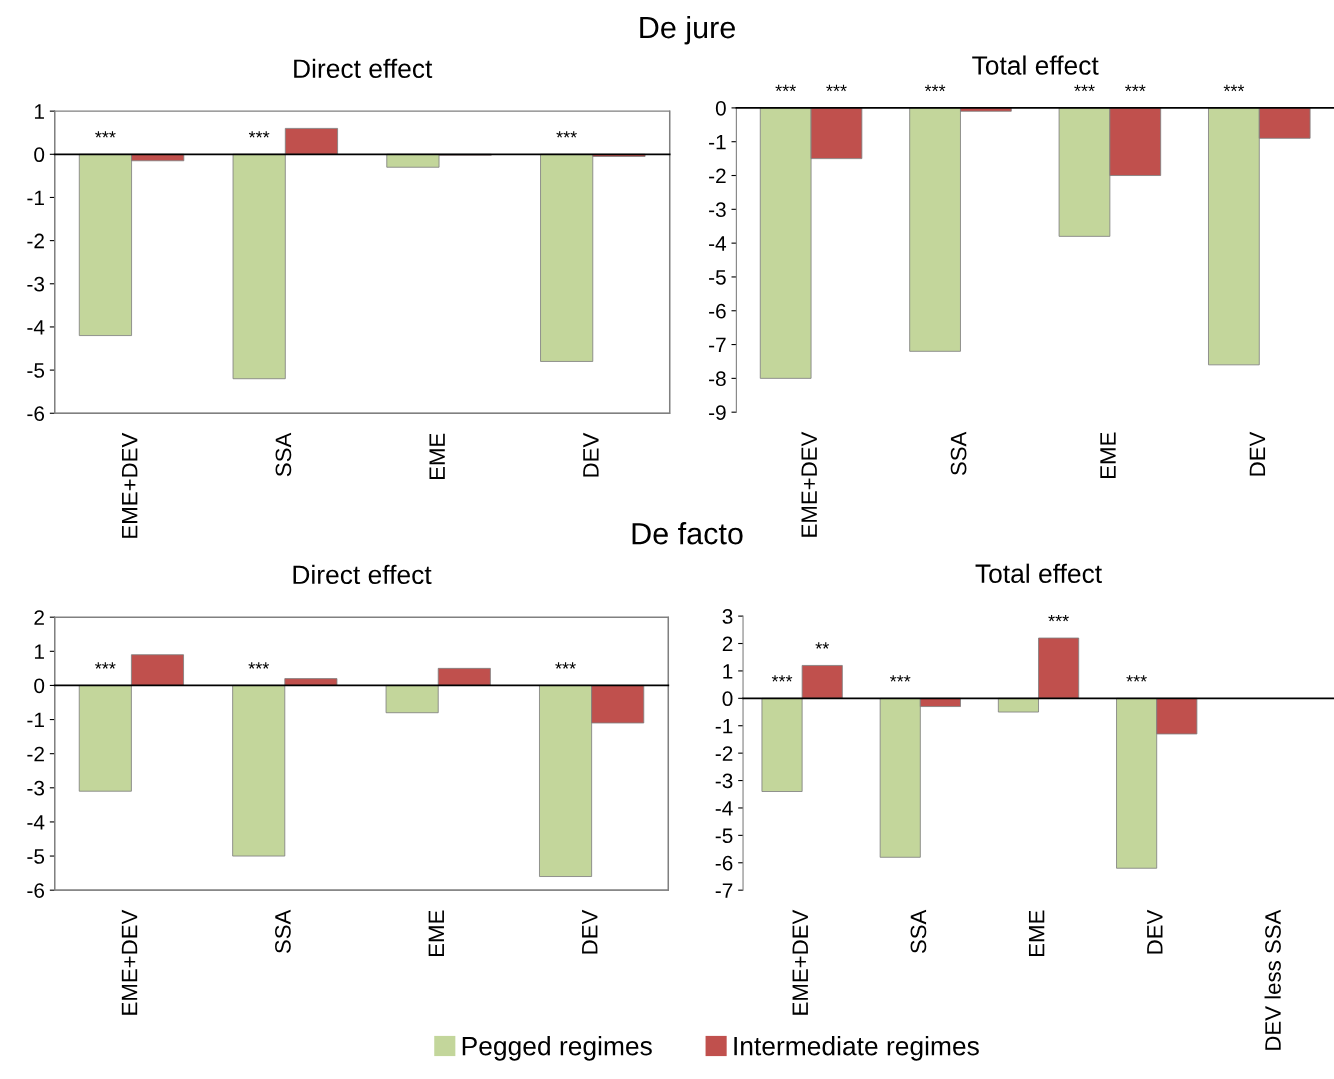  What do you see at coordinates (856, 1048) in the screenshot?
I see `legend-label: Intermediate regimes` at bounding box center [856, 1048].